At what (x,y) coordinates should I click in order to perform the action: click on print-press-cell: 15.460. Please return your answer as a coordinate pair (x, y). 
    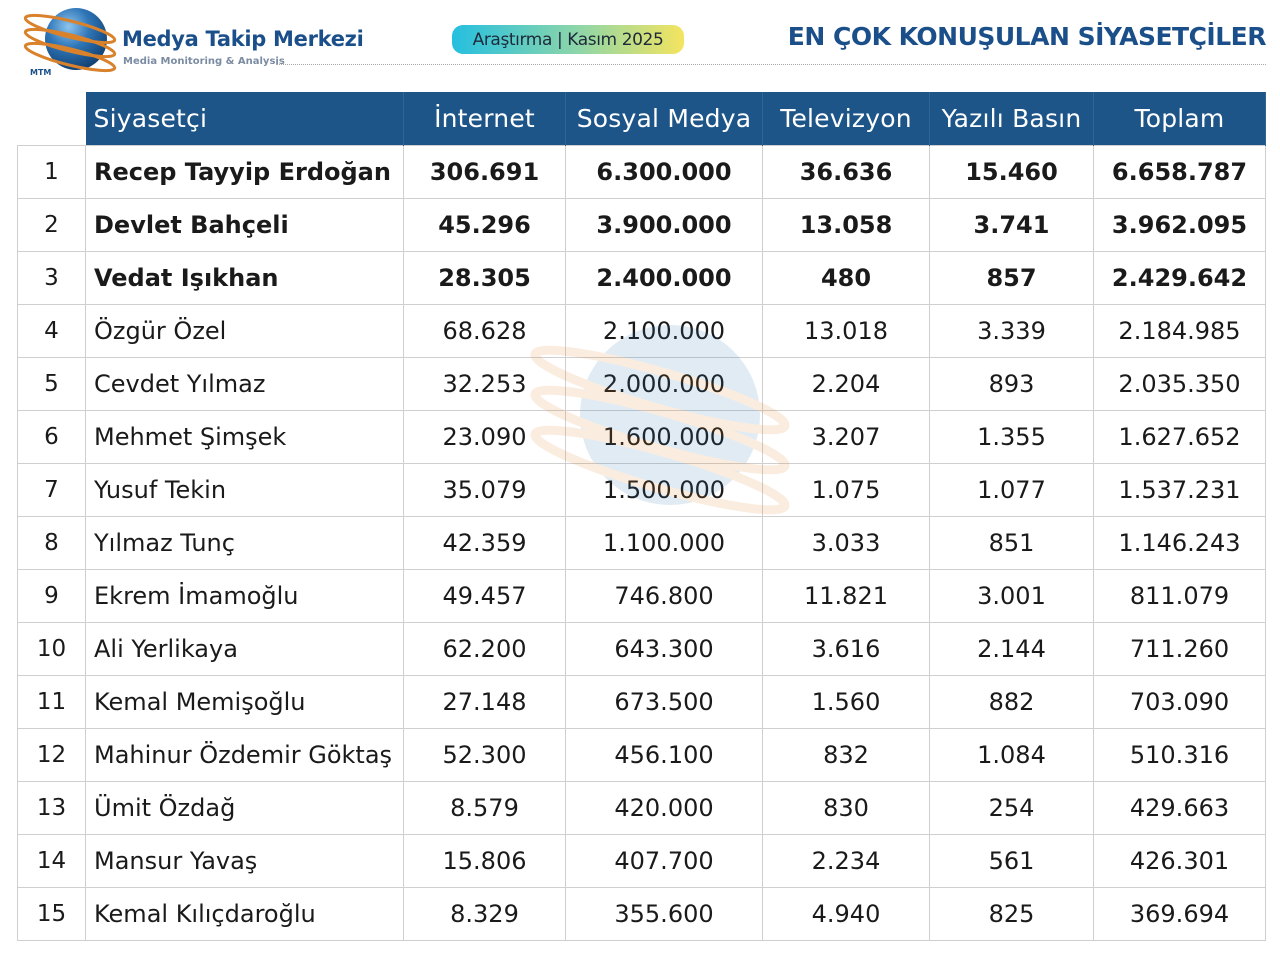
    Looking at the image, I should click on (1011, 171).